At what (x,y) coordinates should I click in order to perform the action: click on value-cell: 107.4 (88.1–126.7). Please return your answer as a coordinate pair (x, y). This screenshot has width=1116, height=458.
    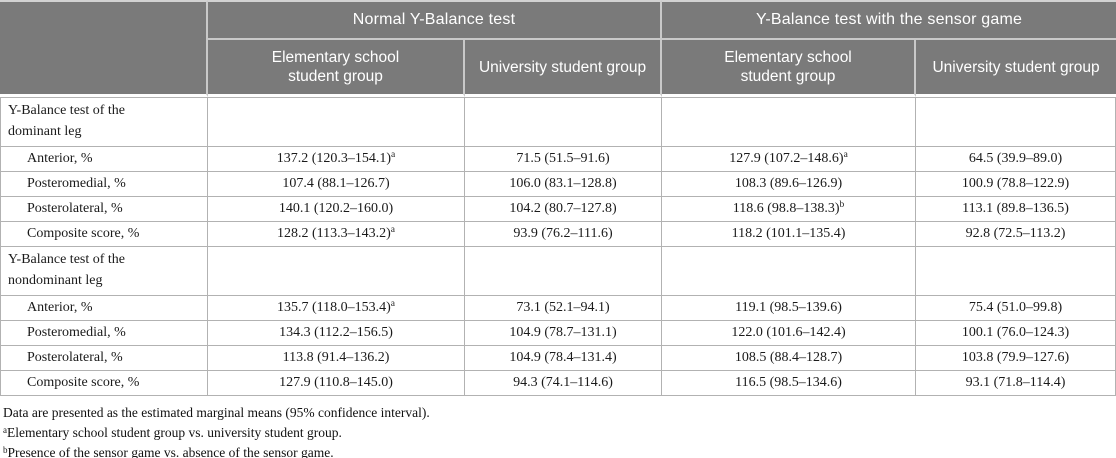
    Looking at the image, I should click on (336, 184).